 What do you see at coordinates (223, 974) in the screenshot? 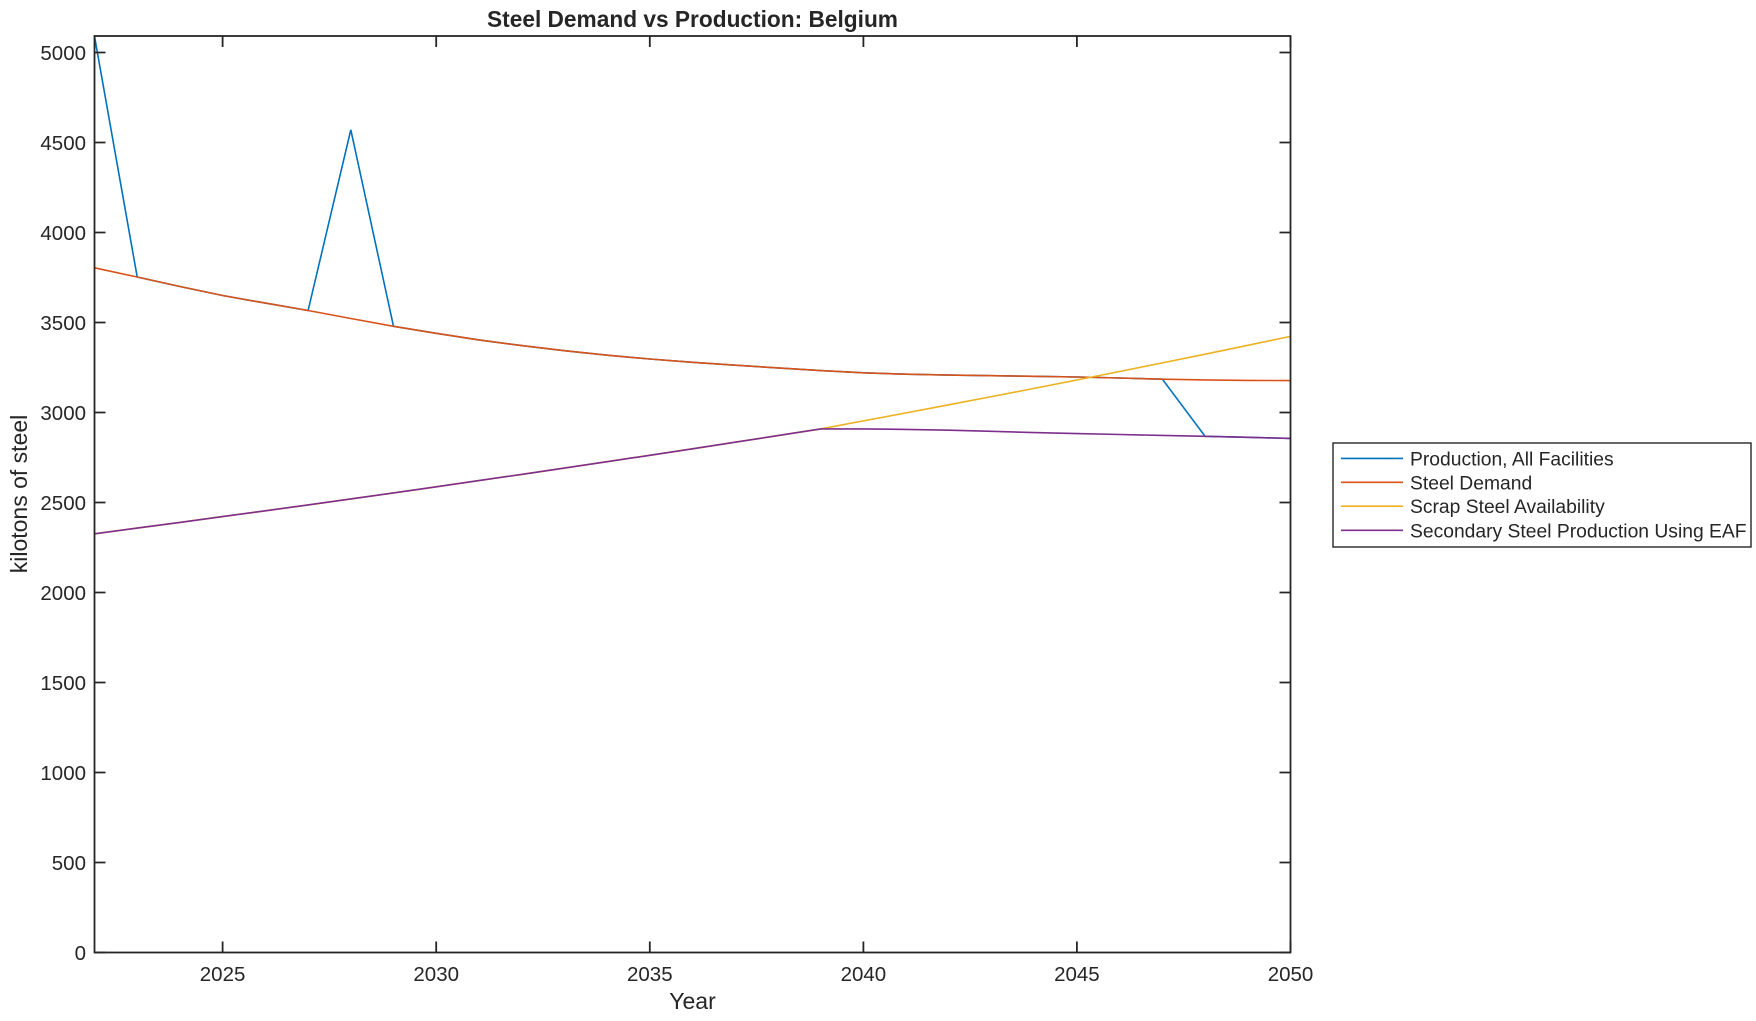
I see `svg-text: 2025` at bounding box center [223, 974].